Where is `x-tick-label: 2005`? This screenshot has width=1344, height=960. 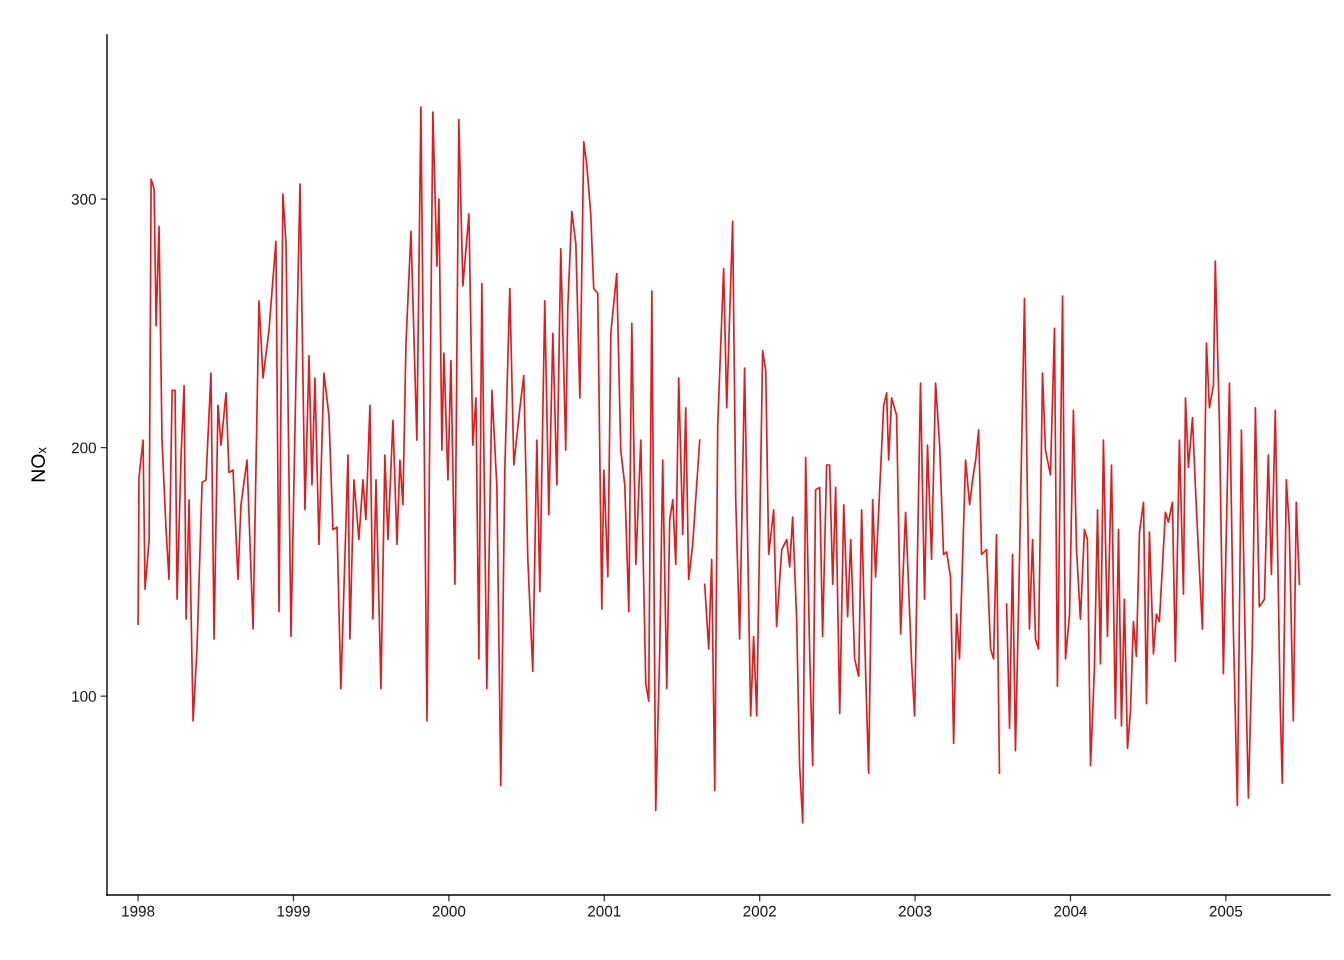 x-tick-label: 2005 is located at coordinates (1226, 911).